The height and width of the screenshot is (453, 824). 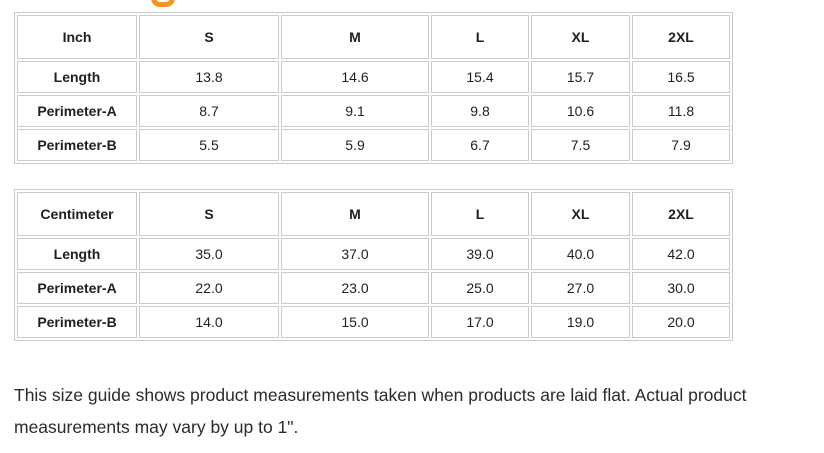 I want to click on measurement-cell: 42.0, so click(x=681, y=254).